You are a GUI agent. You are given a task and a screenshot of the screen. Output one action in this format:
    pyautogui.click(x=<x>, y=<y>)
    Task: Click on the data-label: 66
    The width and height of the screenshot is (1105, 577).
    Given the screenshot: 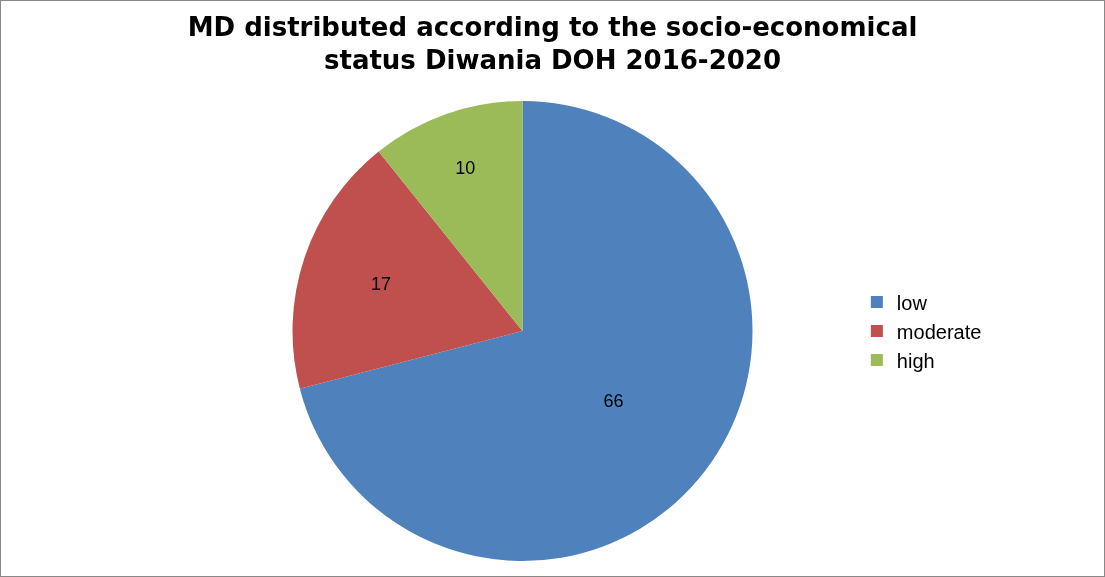 What is the action you would take?
    pyautogui.click(x=613, y=401)
    